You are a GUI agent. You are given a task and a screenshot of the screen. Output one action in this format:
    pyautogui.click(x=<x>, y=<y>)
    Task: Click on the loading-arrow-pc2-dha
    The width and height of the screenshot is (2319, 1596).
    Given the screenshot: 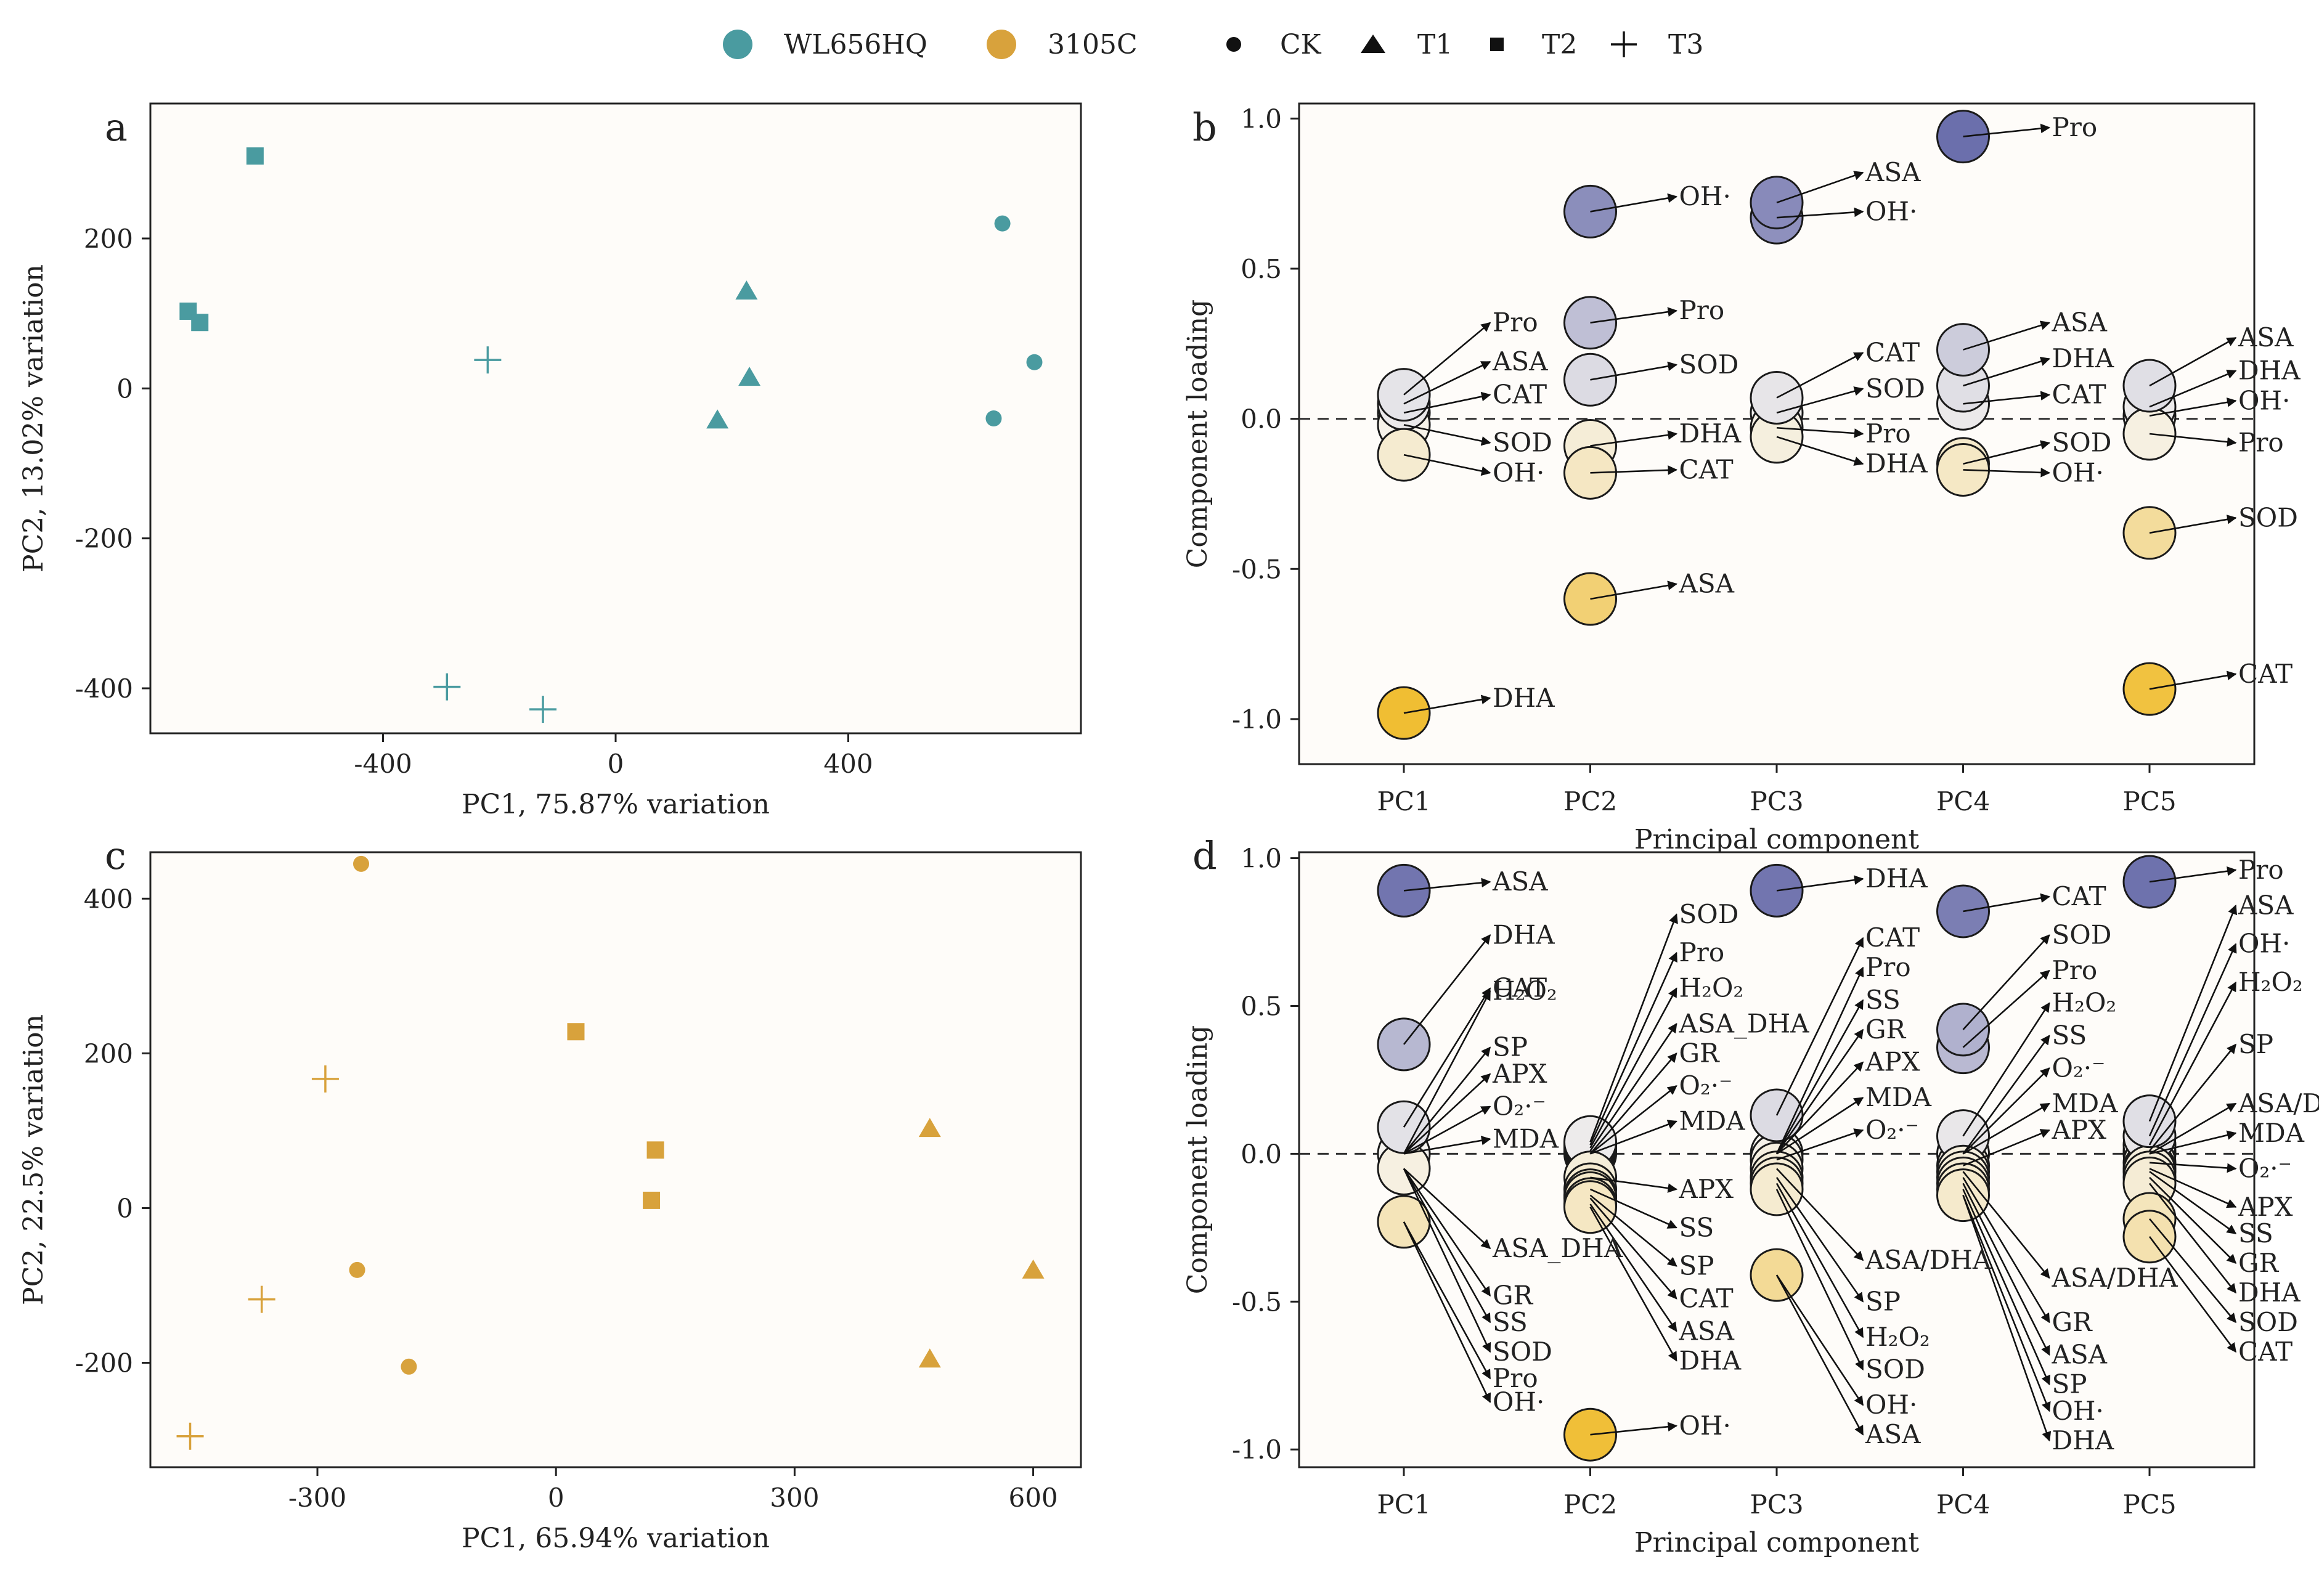 What is the action you would take?
    pyautogui.click(x=1634, y=439)
    